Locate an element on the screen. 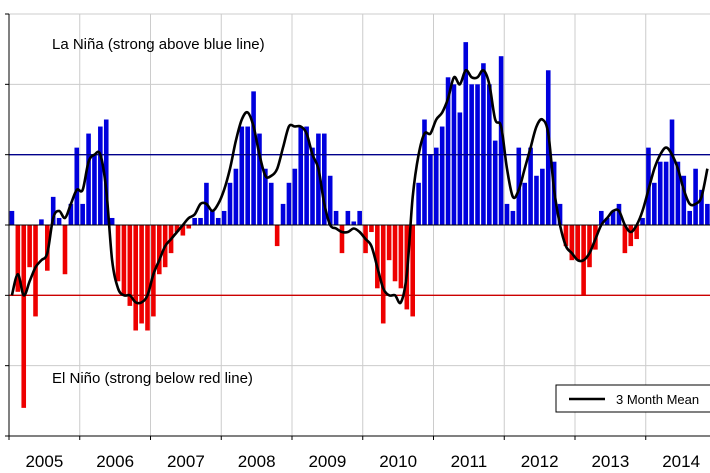  year-label: 2011 is located at coordinates (469, 461).